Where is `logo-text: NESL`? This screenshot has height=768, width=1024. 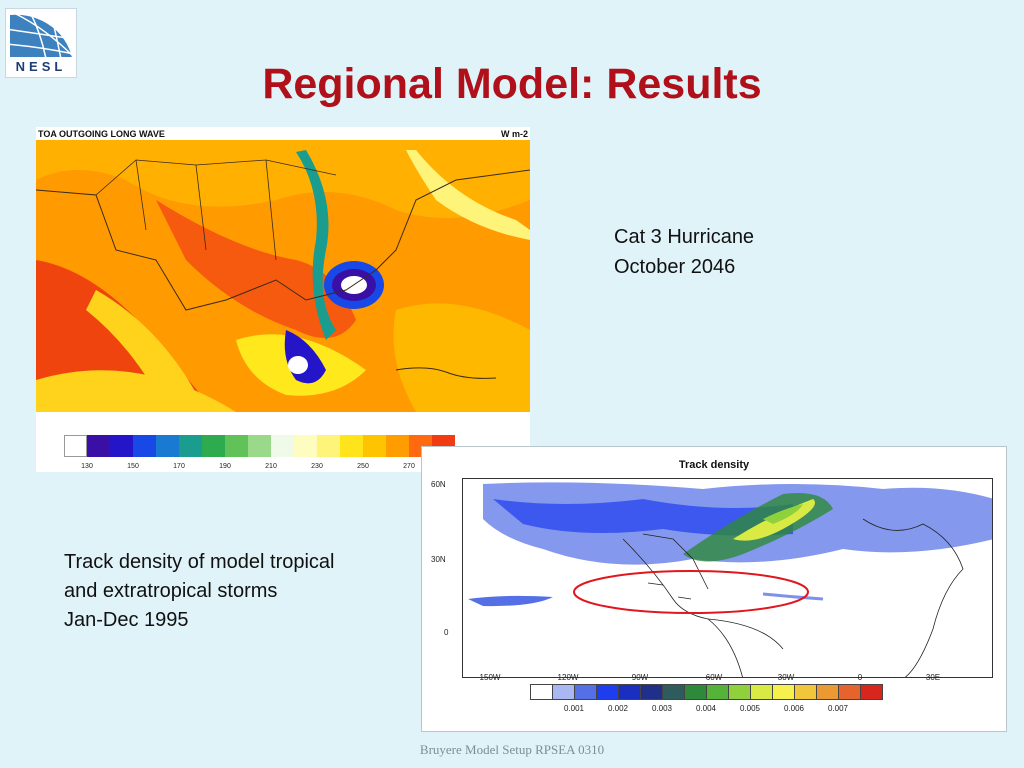 logo-text: NESL is located at coordinates (41, 66).